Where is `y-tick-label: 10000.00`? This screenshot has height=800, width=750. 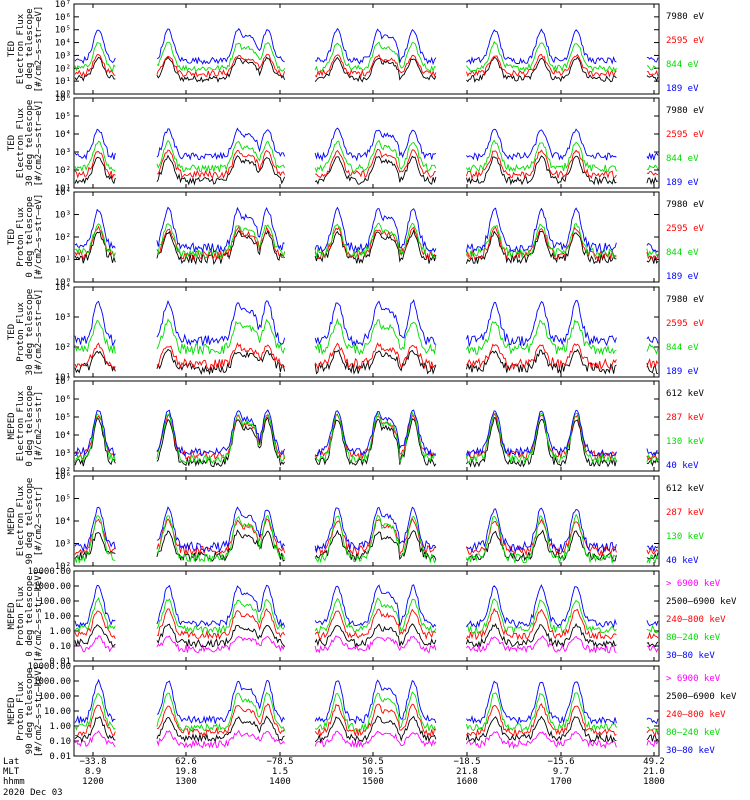
y-tick-label: 10000.00 is located at coordinates (49, 572).